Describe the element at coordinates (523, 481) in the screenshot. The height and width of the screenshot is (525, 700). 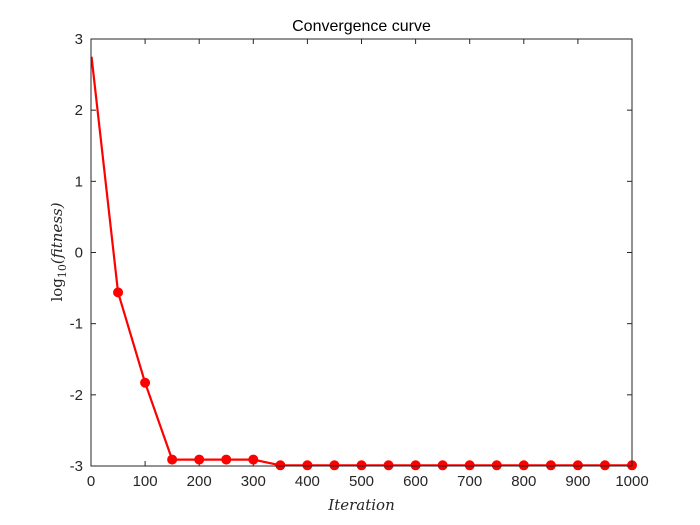
I see `x-tick-label: 800` at that location.